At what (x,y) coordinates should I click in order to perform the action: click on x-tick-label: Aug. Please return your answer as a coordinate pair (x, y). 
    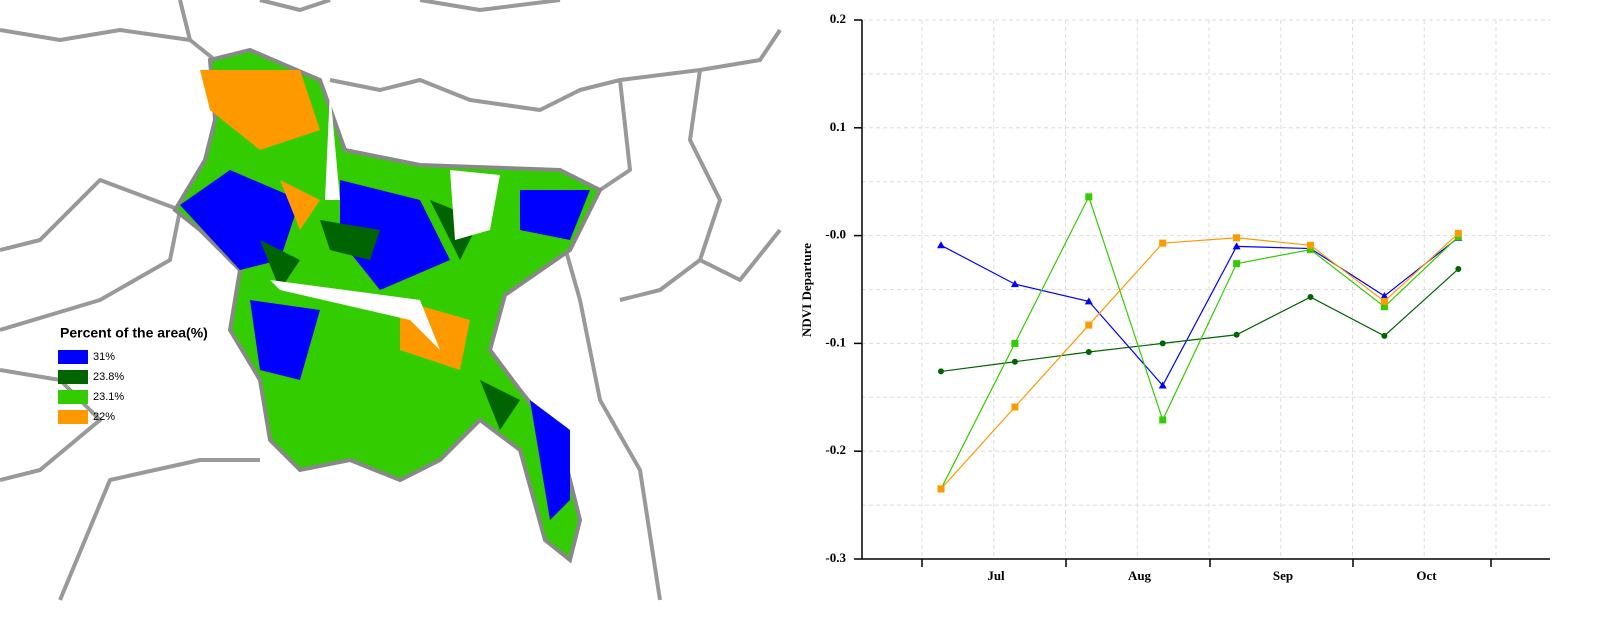
    Looking at the image, I should click on (1140, 575).